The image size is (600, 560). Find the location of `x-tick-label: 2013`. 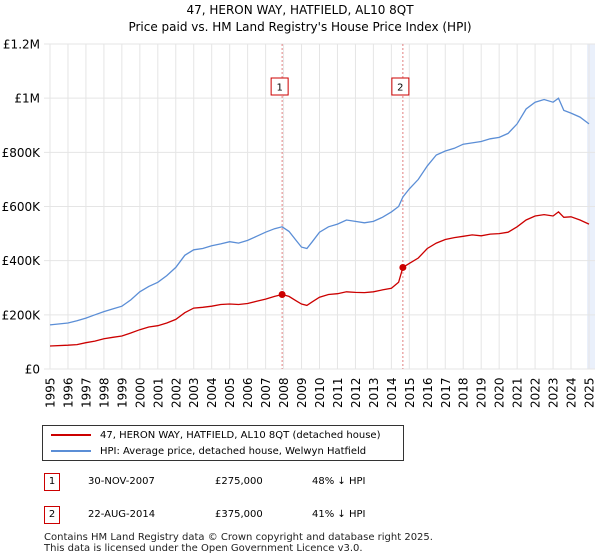

x-tick-label: 2013 is located at coordinates (374, 392).